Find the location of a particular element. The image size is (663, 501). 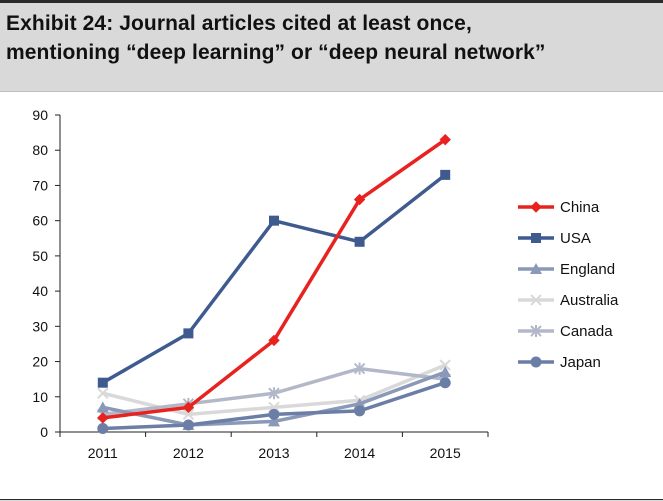

legend-marker-china is located at coordinates (536, 207).